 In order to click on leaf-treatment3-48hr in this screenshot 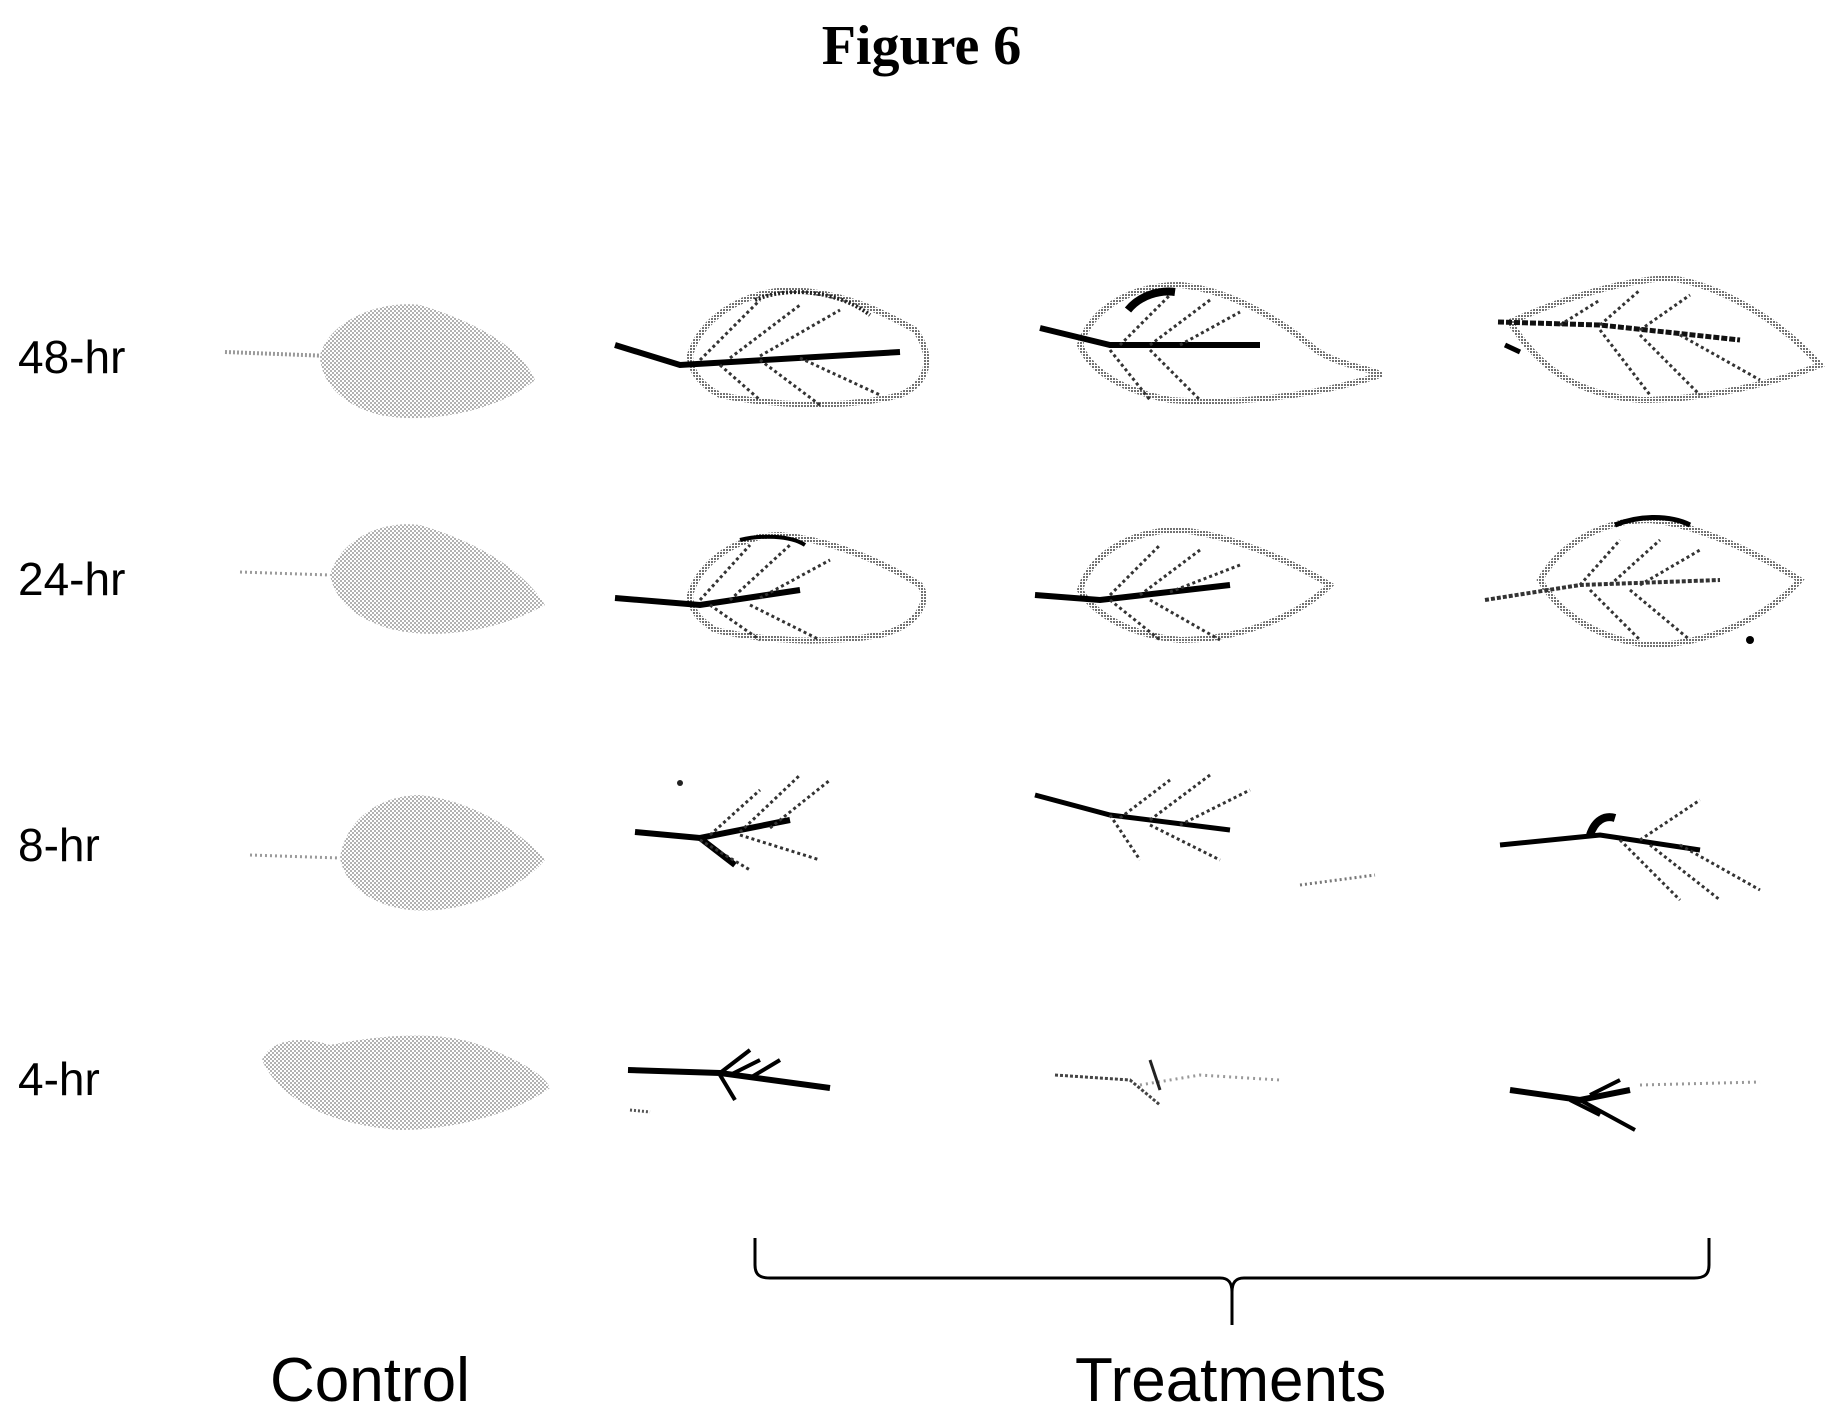, I will do `click(1661, 339)`.